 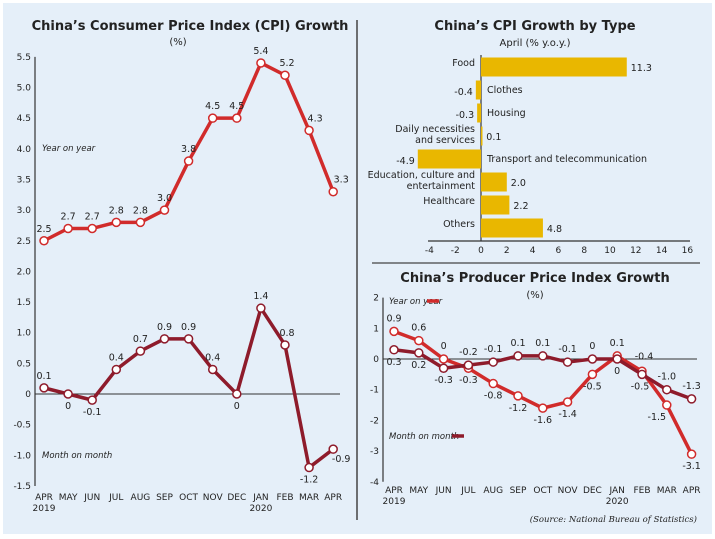 I want to click on ppi-subtitle: (%), so click(x=534, y=295).